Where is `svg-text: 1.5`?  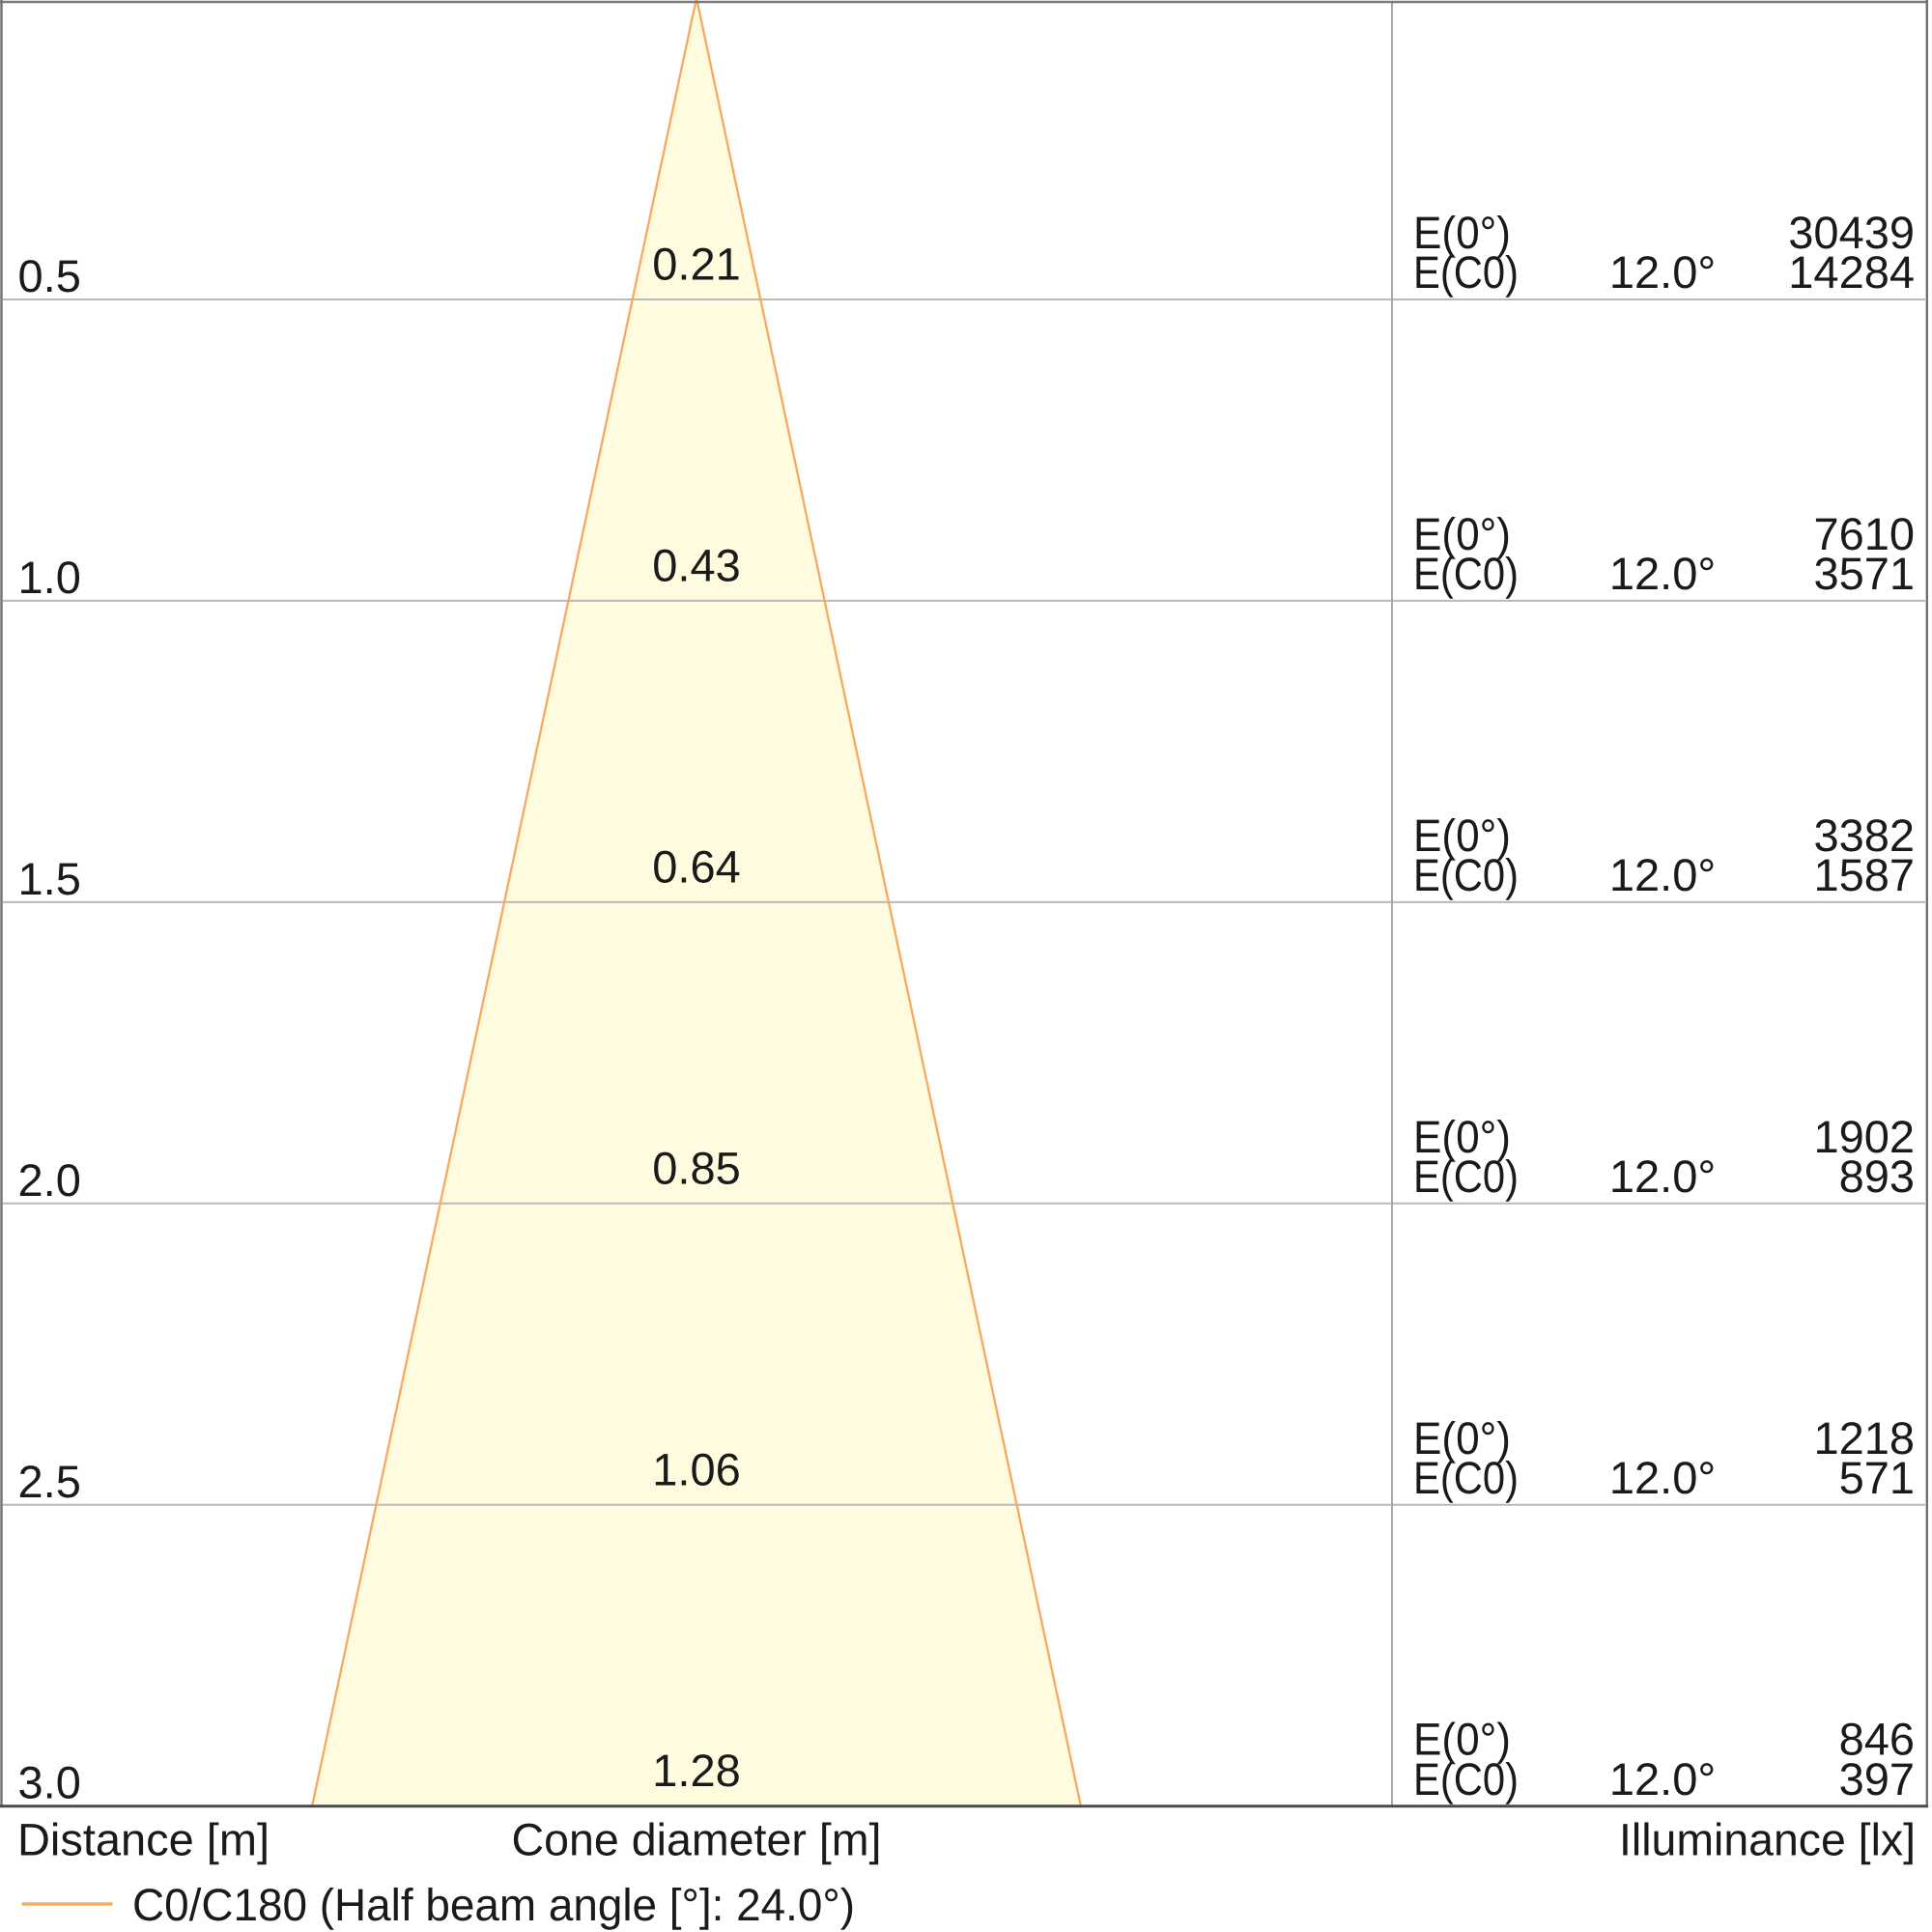
svg-text: 1.5 is located at coordinates (49, 878).